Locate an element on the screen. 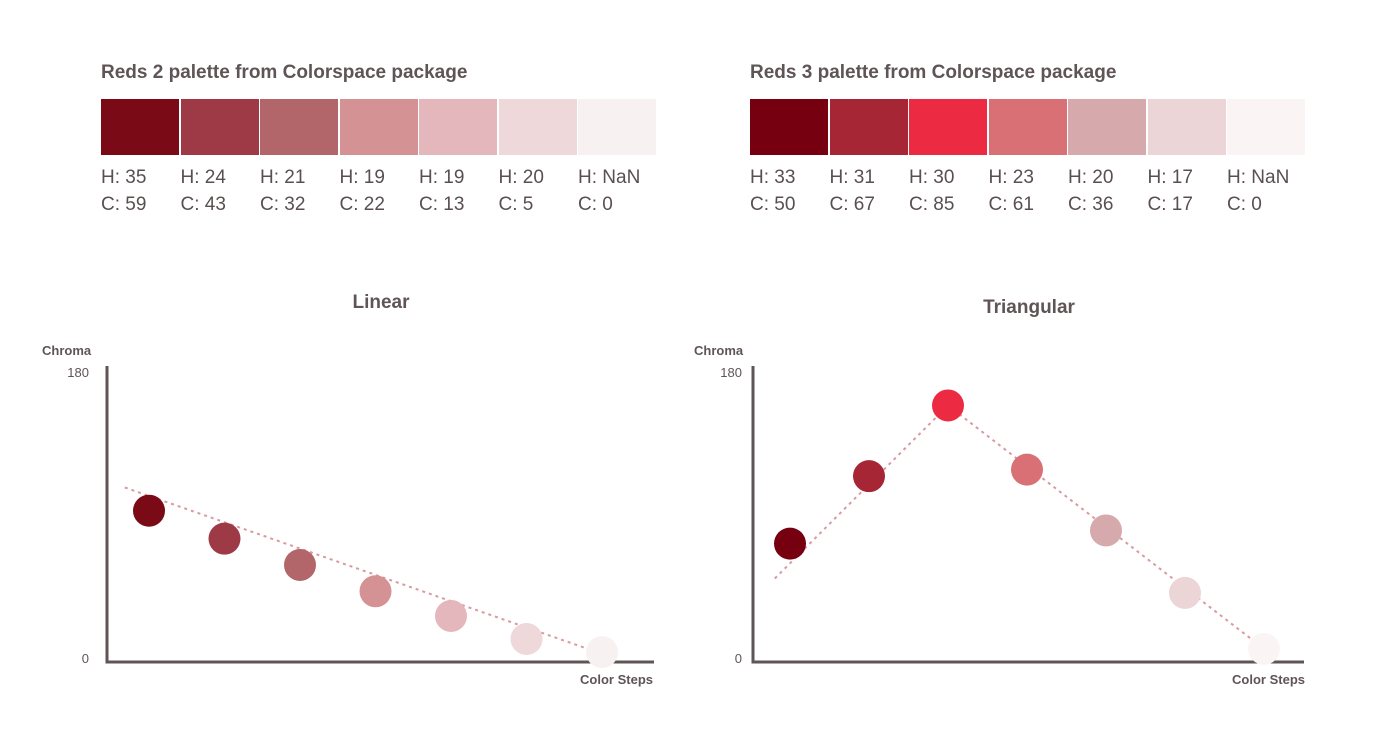 This screenshot has width=1400, height=736. chroma-value: C: 13 is located at coordinates (442, 204).